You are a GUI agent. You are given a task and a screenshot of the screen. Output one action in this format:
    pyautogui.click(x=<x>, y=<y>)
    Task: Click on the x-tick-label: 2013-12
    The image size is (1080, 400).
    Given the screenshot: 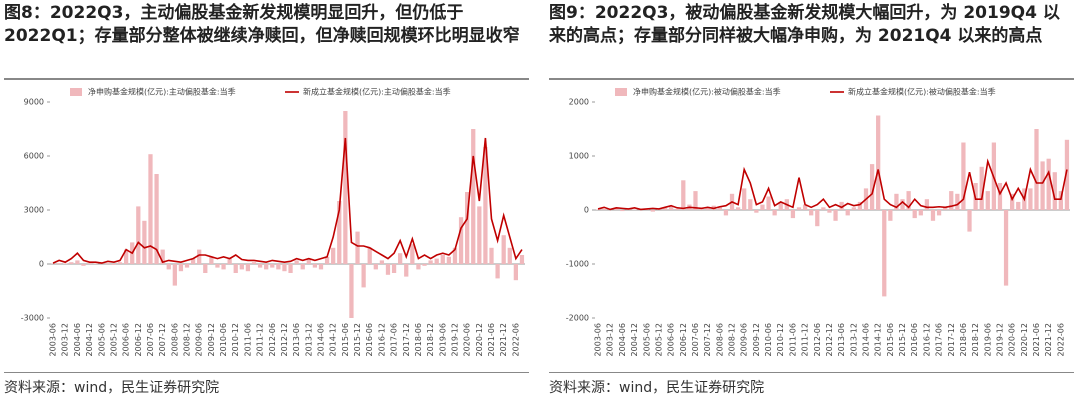 What is the action you would take?
    pyautogui.click(x=853, y=339)
    